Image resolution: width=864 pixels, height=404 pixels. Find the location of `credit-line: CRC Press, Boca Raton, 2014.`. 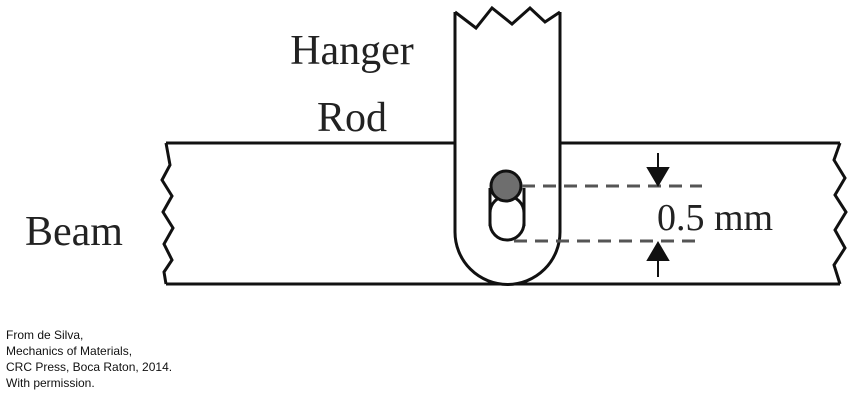

credit-line: CRC Press, Boca Raton, 2014. is located at coordinates (89, 367).